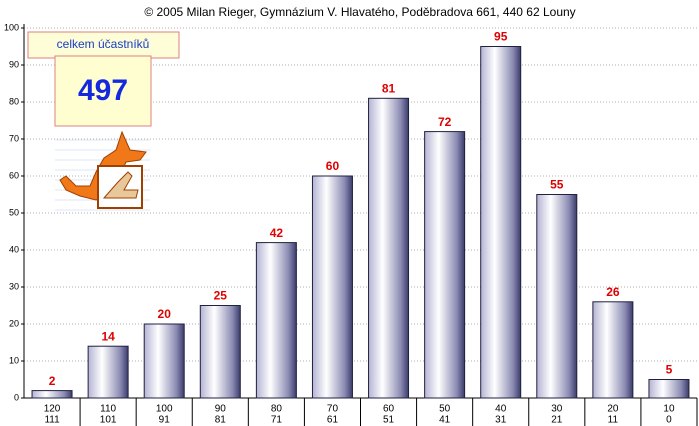 Image resolution: width=699 pixels, height=426 pixels. Describe the element at coordinates (613, 292) in the screenshot. I see `value-label: 26` at that location.